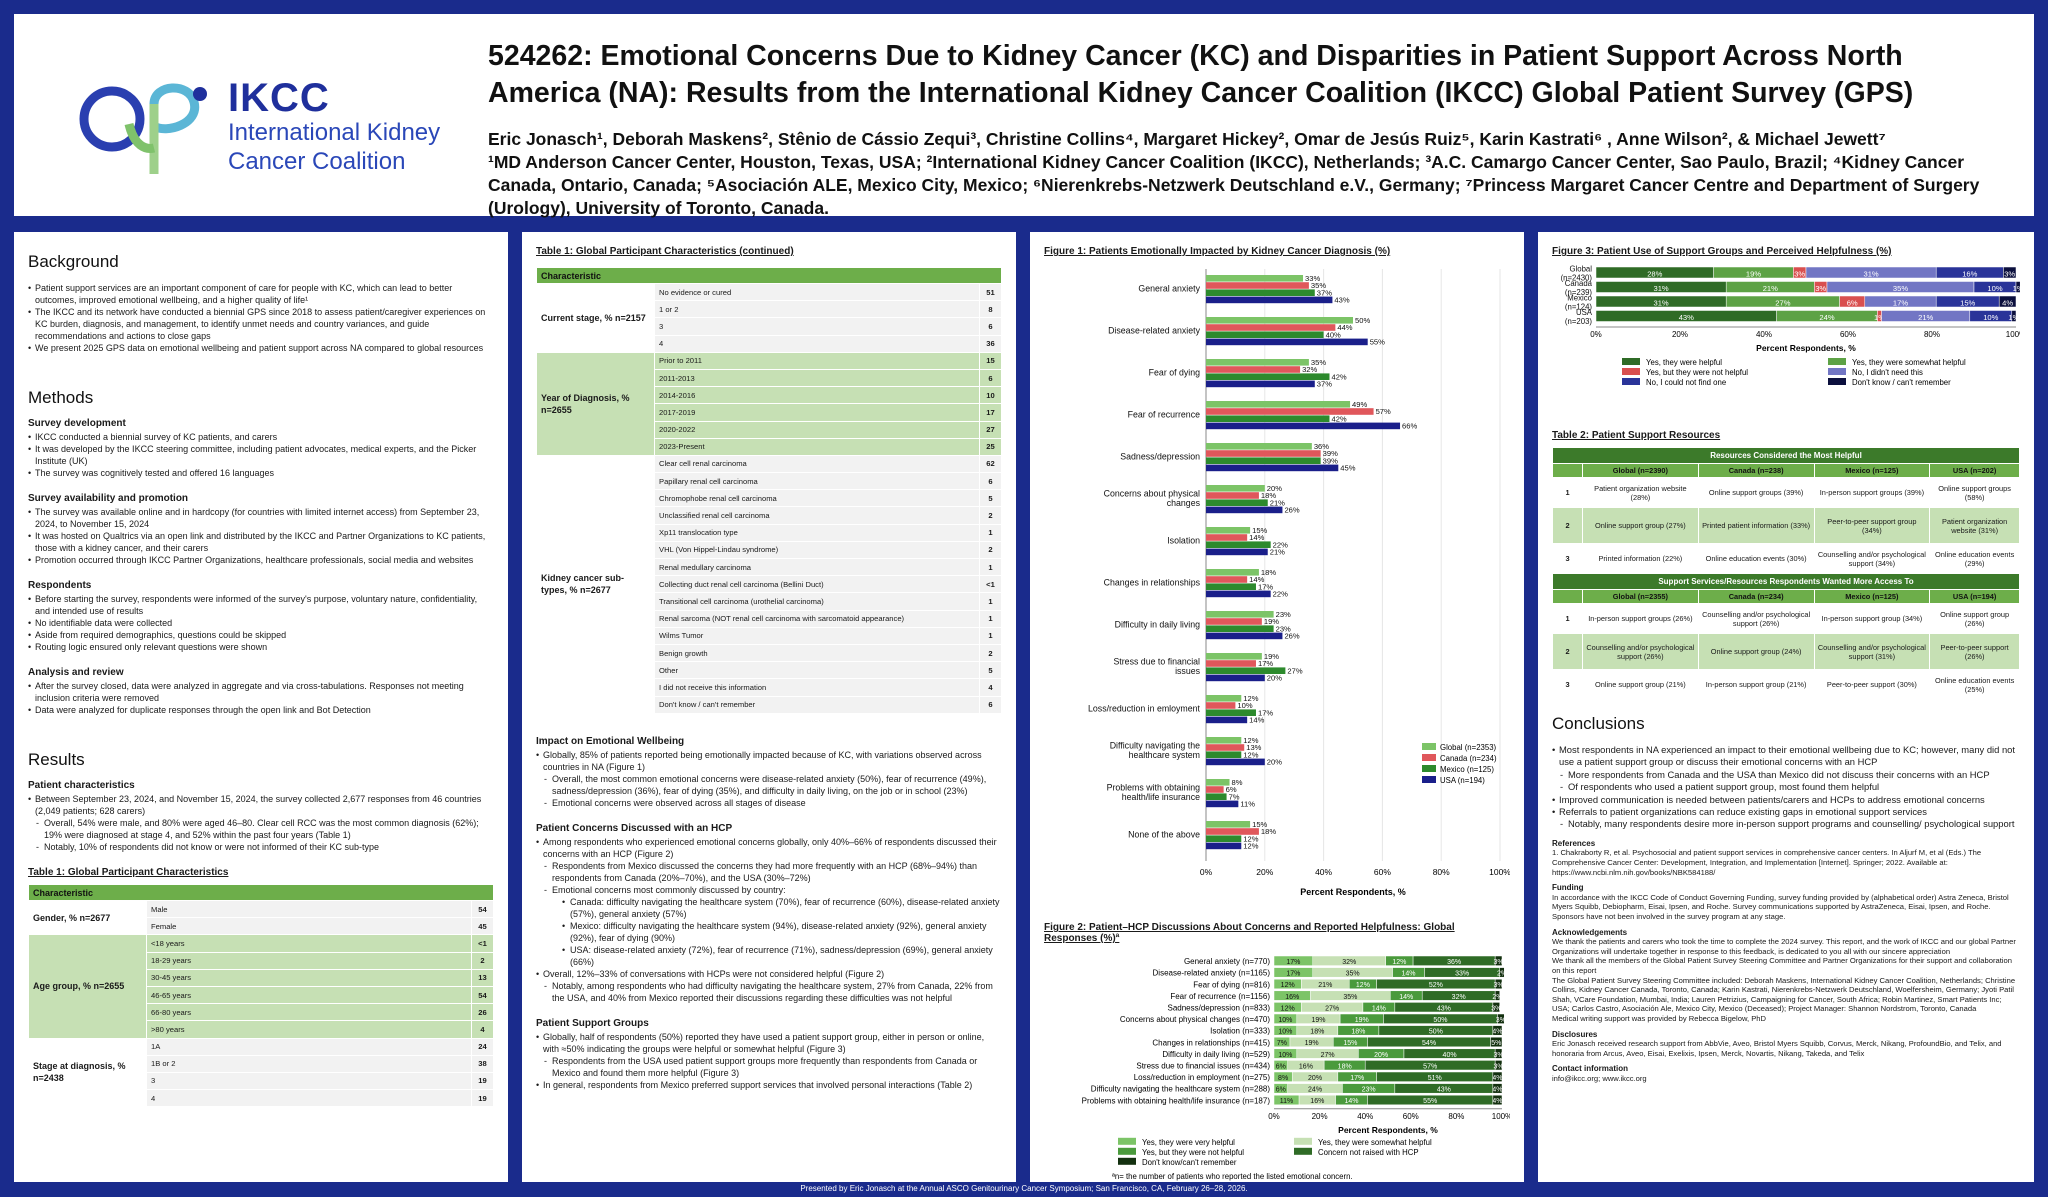 The width and height of the screenshot is (2048, 1197). I want to click on category-cell: 4, so click(817, 343).